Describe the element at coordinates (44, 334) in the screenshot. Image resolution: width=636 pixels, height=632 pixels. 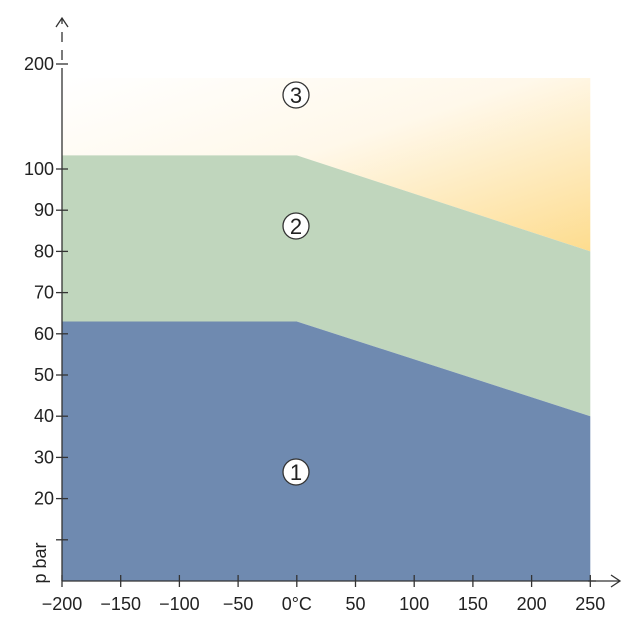
I see `y-tick-label: 60` at that location.